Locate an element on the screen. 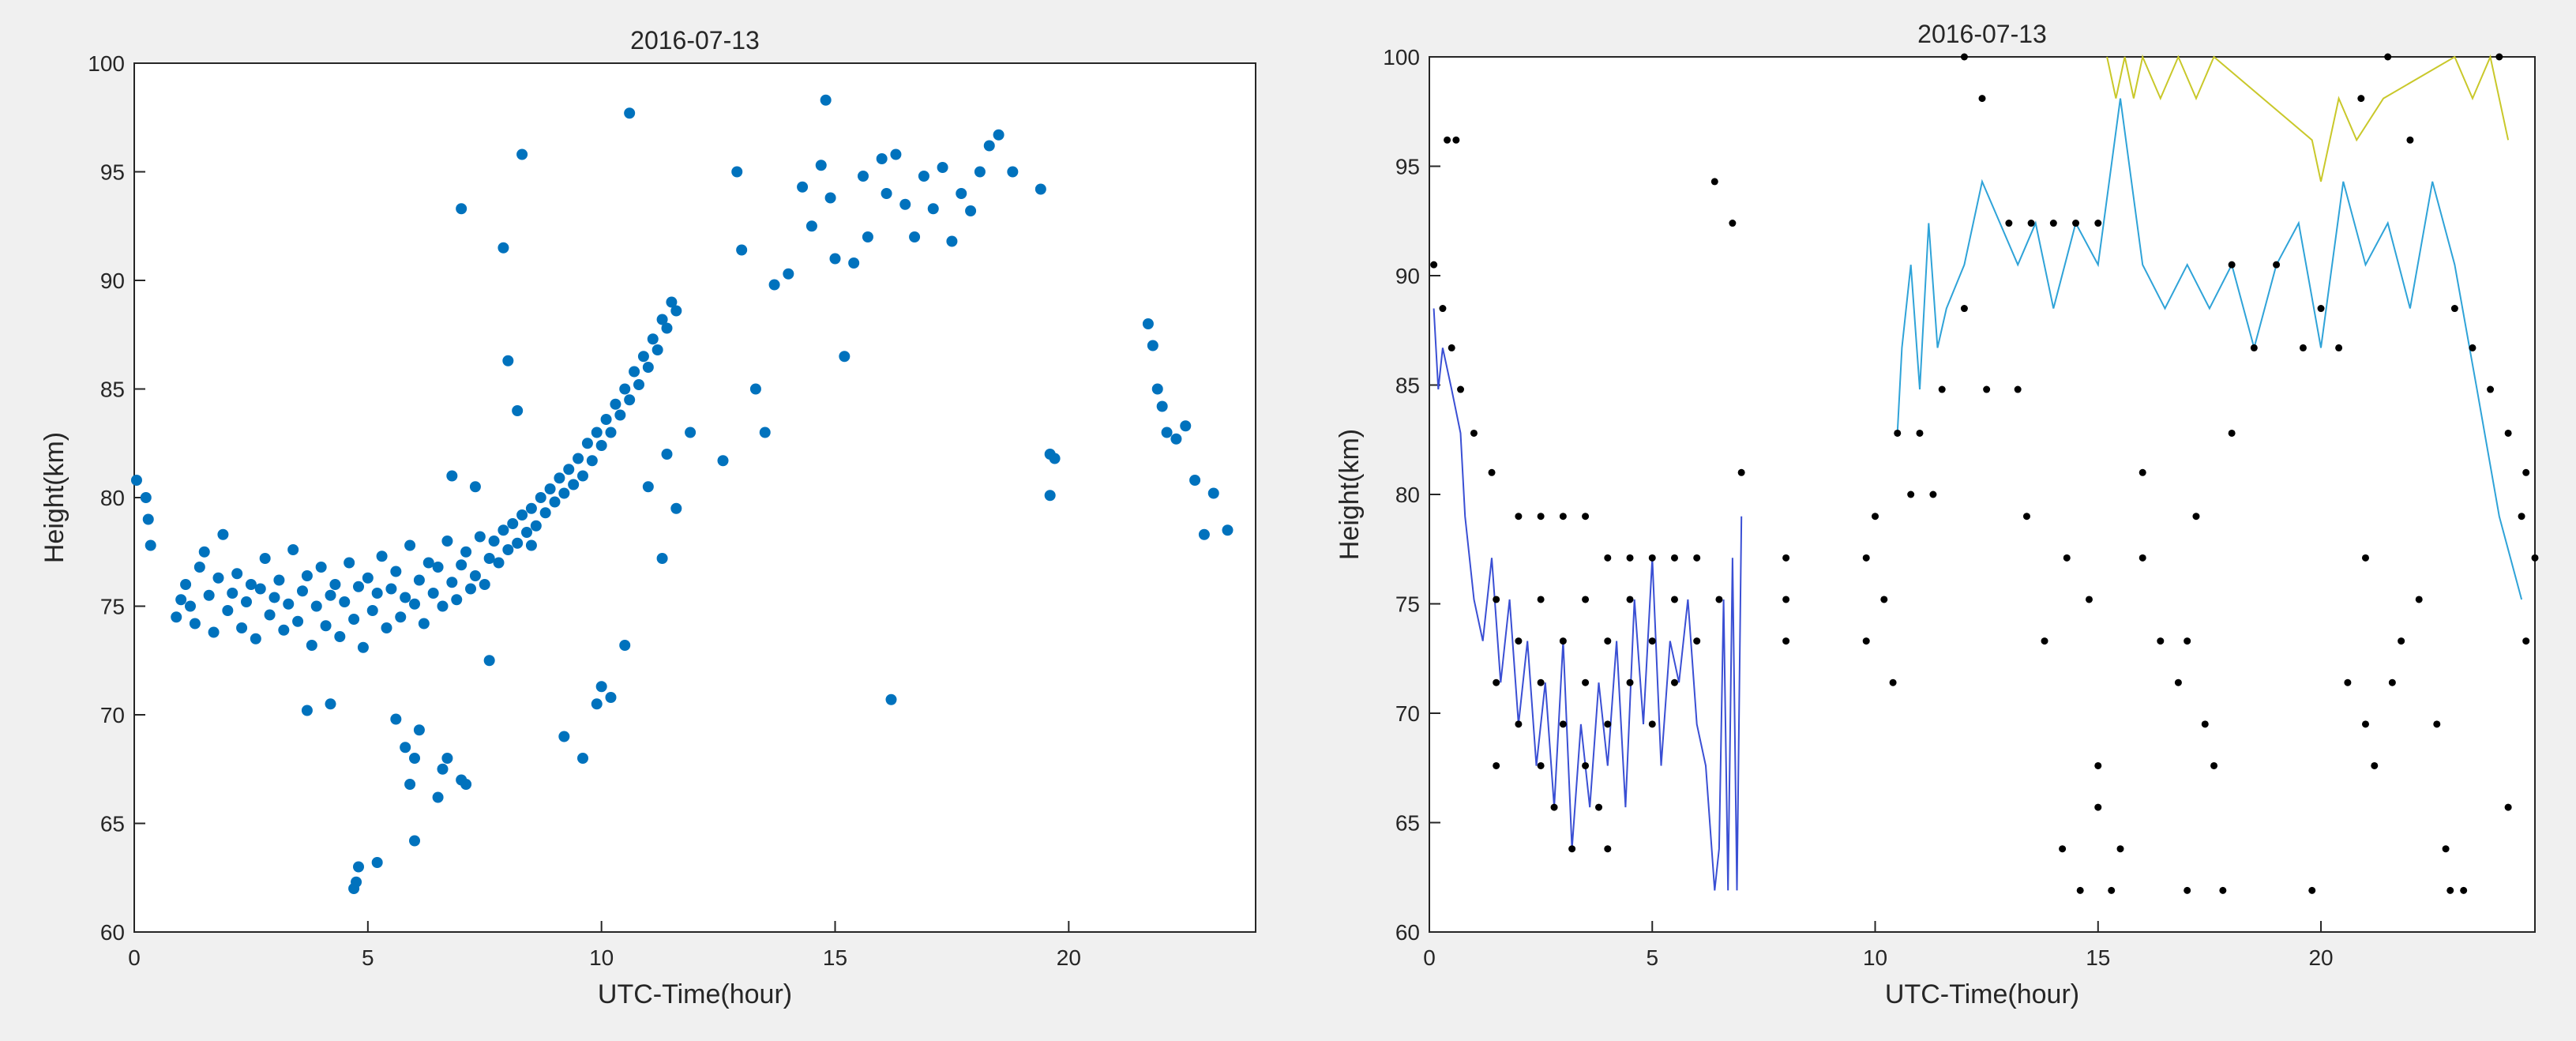  x-tick-label: 20 is located at coordinates (2320, 957).